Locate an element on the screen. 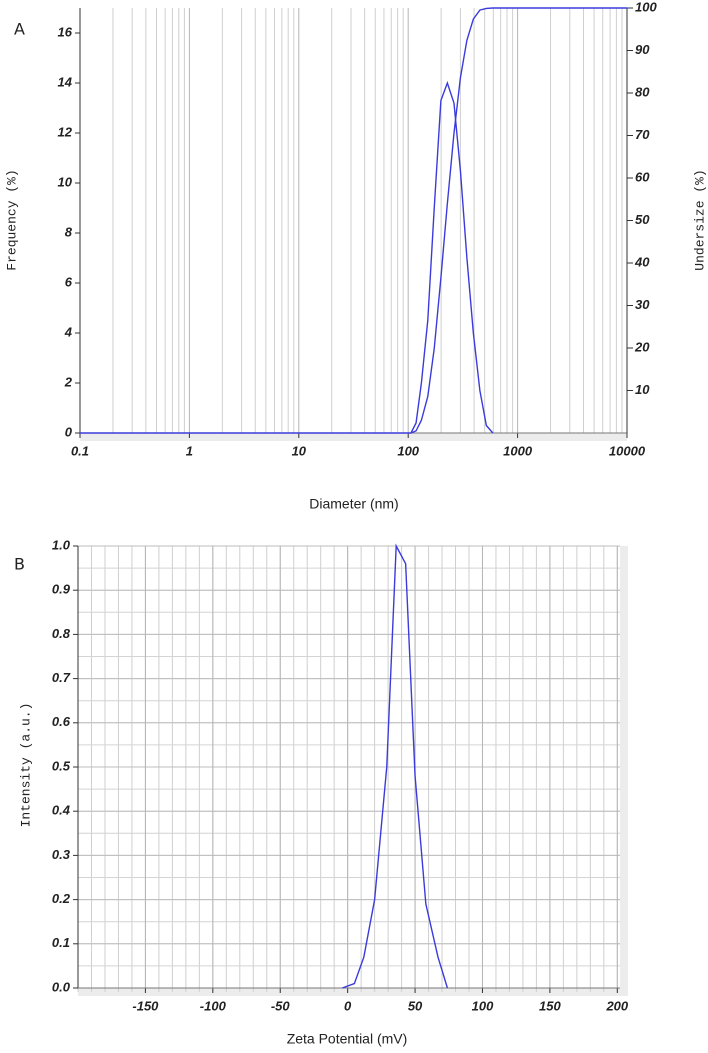 Image resolution: width=708 pixels, height=1053 pixels. y2-tick-label: 30 is located at coordinates (642, 304).